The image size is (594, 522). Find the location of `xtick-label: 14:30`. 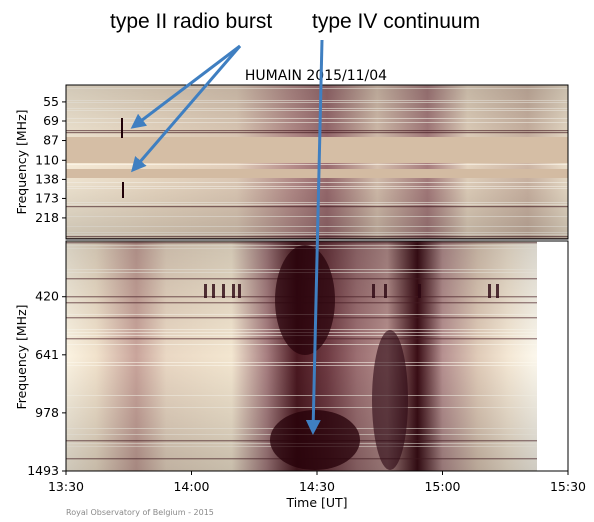

xtick-label: 14:30 is located at coordinates (317, 486).